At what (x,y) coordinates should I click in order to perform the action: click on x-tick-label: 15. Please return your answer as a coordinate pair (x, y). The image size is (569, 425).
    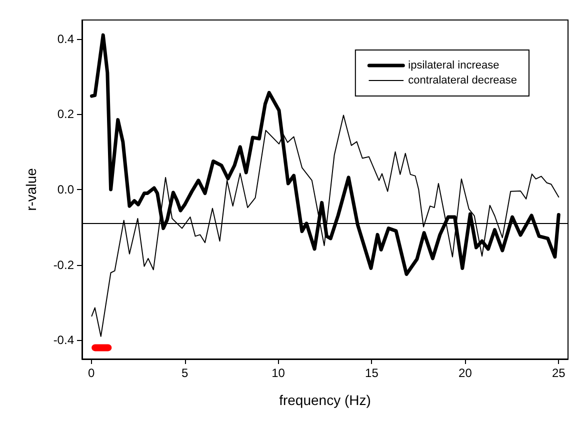
    Looking at the image, I should click on (372, 373).